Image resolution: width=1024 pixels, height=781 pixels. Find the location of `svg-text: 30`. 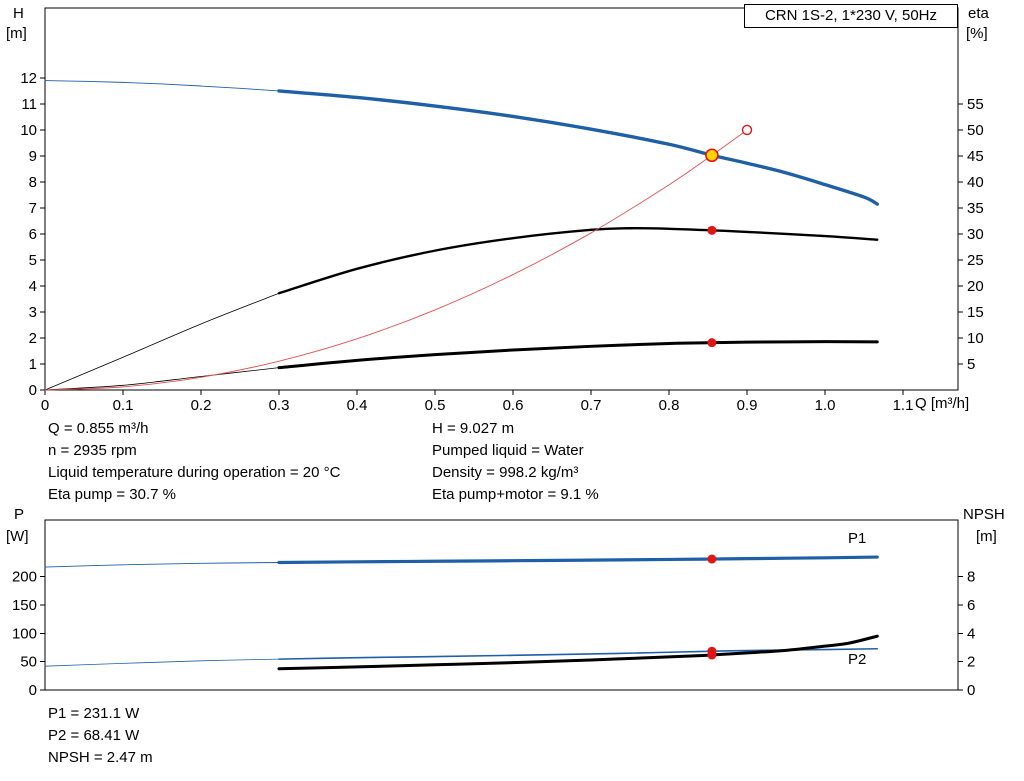

svg-text: 30 is located at coordinates (975, 234).